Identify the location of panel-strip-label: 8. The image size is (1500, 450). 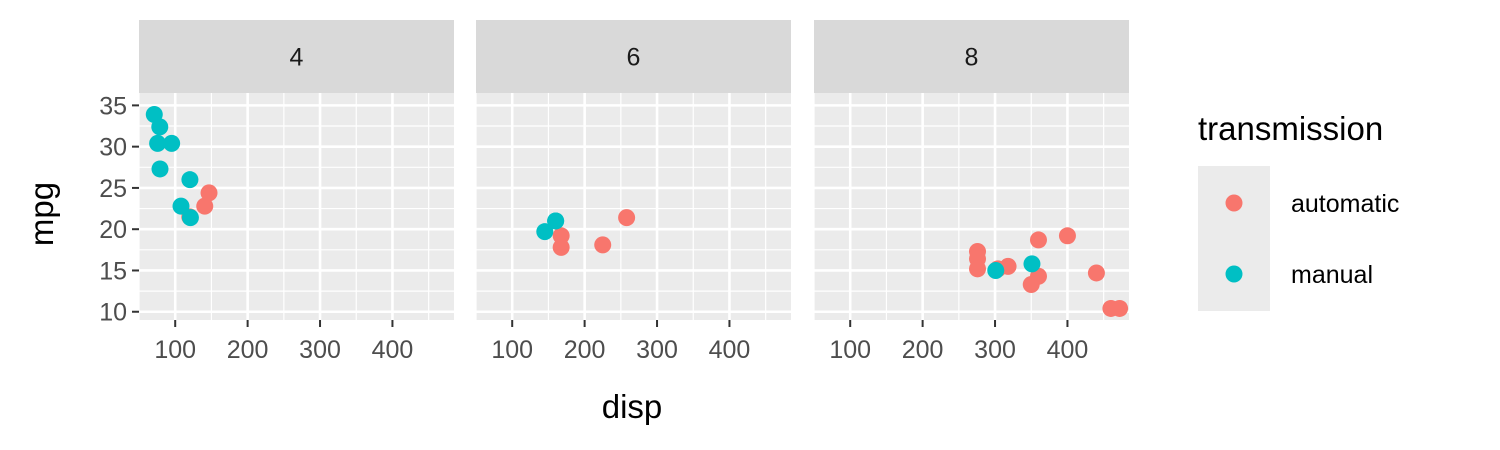
(972, 58).